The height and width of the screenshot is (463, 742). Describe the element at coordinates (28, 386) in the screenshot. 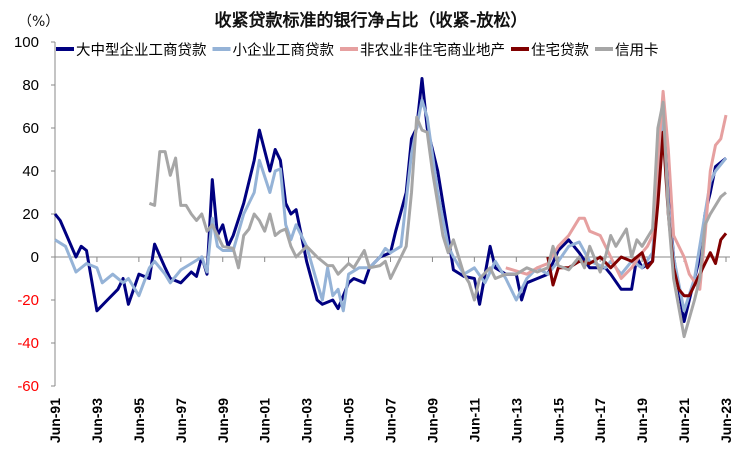

I see `y-tick-label: -60` at that location.